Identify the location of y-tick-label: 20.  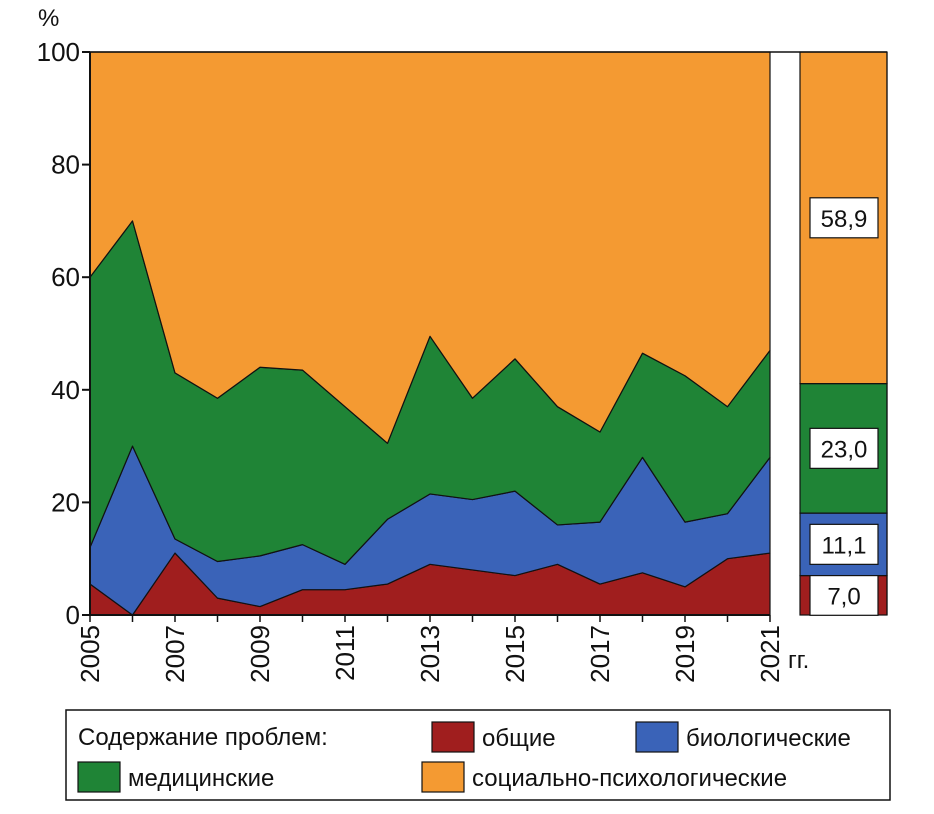
(65, 502).